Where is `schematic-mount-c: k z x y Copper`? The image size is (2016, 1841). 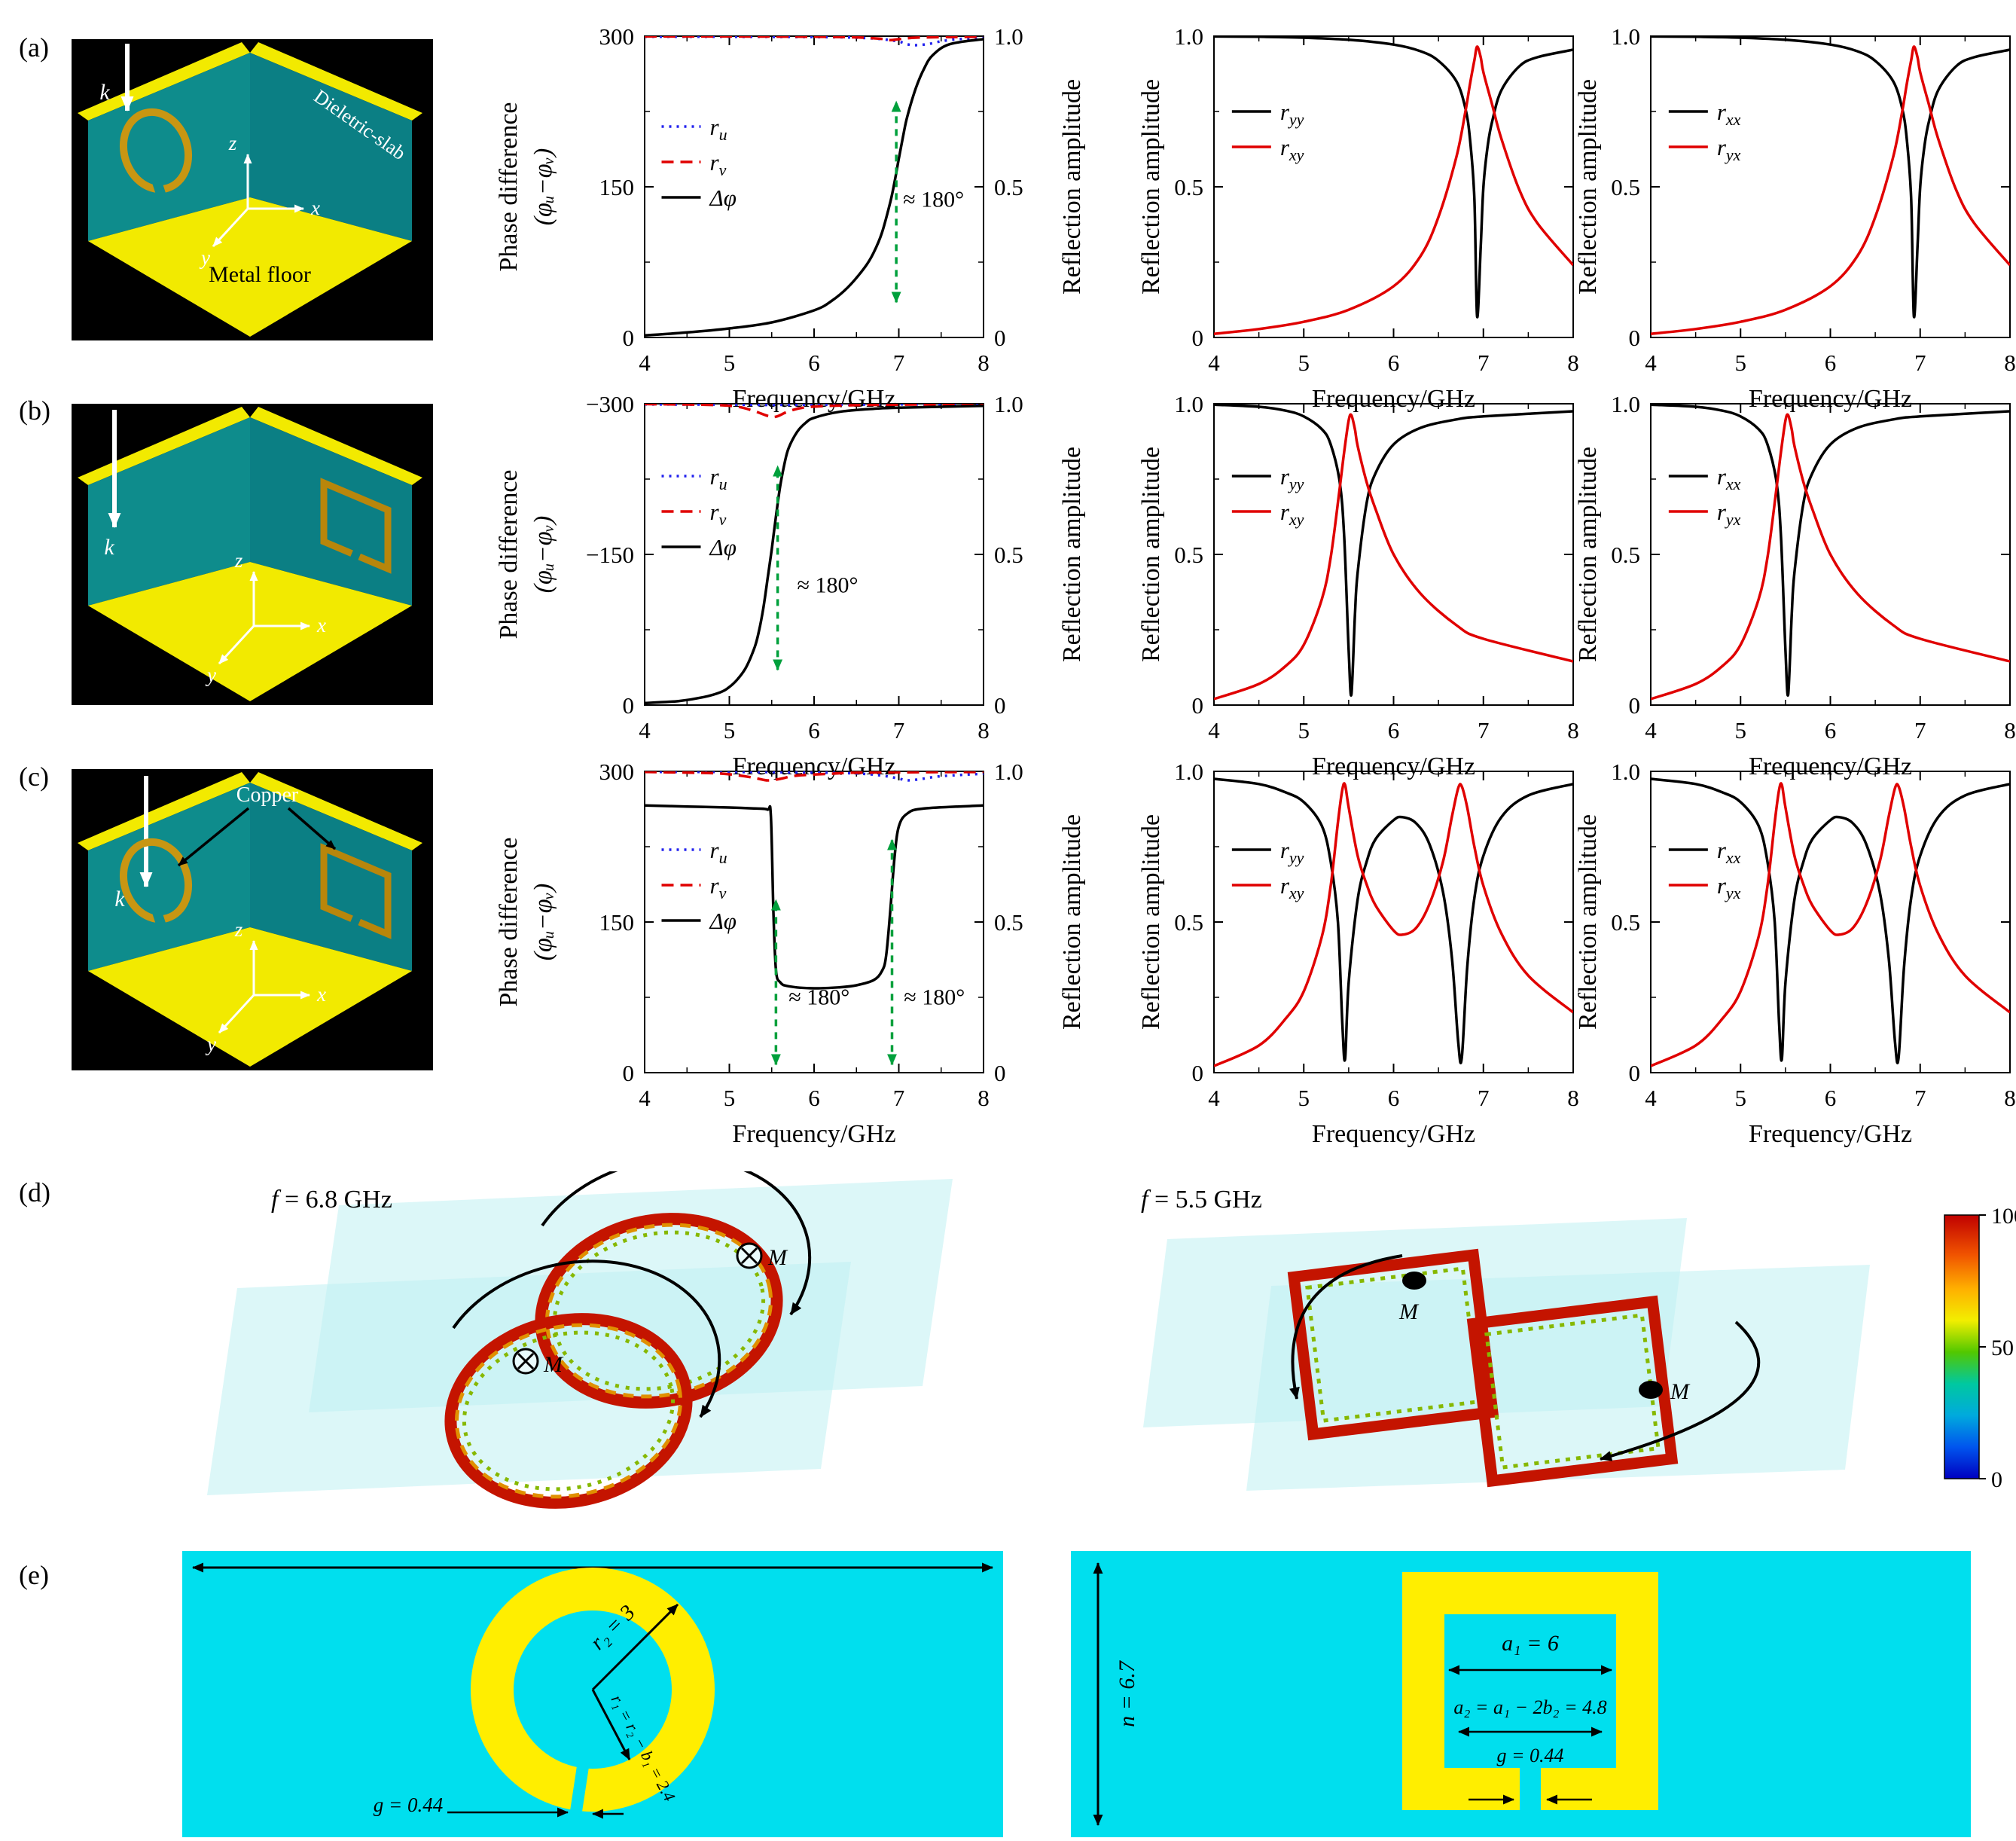
schematic-mount-c: k z x y Copper is located at coordinates (252, 921).